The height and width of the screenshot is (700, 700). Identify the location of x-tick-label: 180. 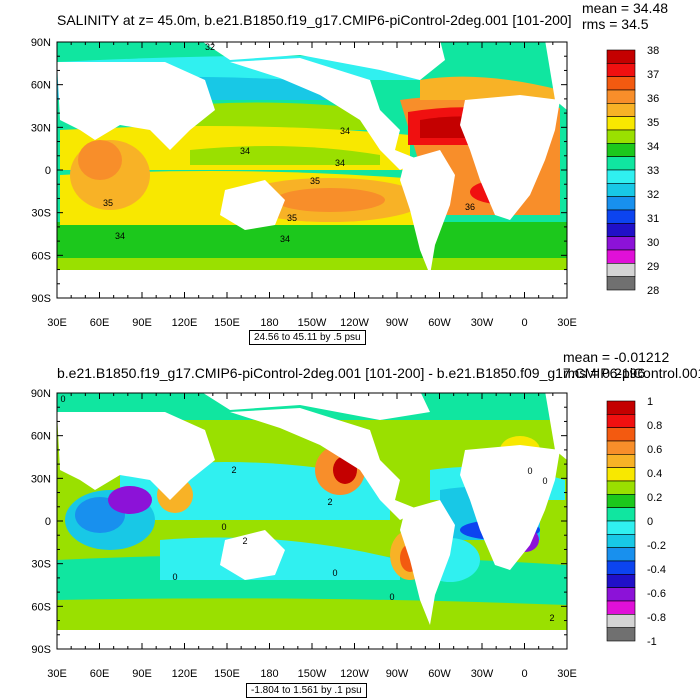
(269, 674).